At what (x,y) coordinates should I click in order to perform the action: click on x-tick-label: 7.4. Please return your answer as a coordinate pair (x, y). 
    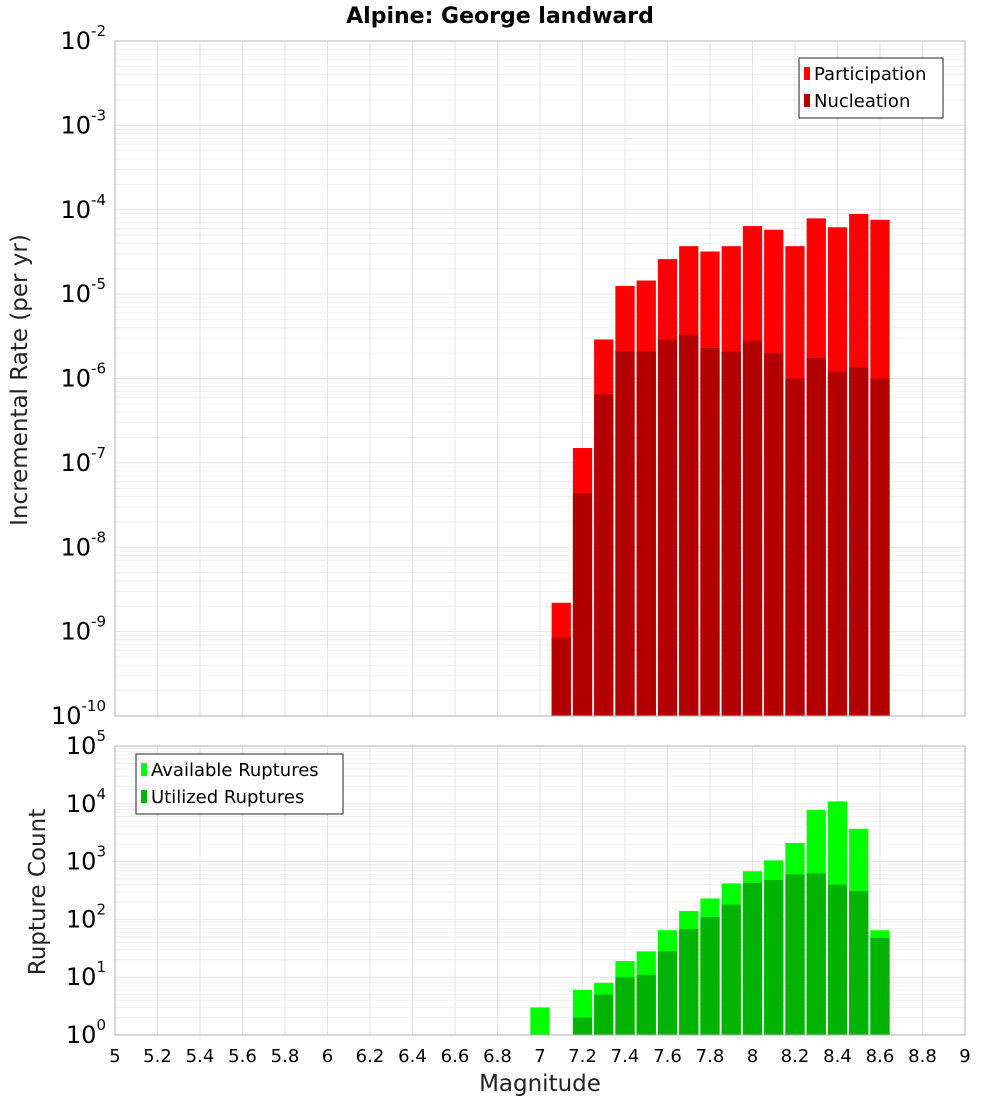
    Looking at the image, I should click on (625, 1056).